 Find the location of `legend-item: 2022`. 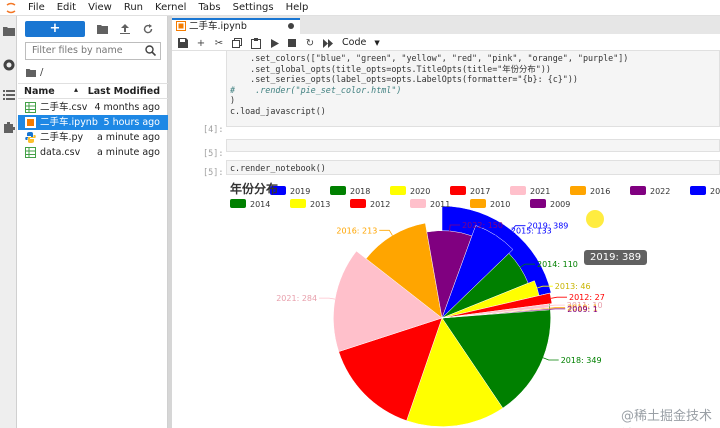

legend-item: 2022 is located at coordinates (650, 191).